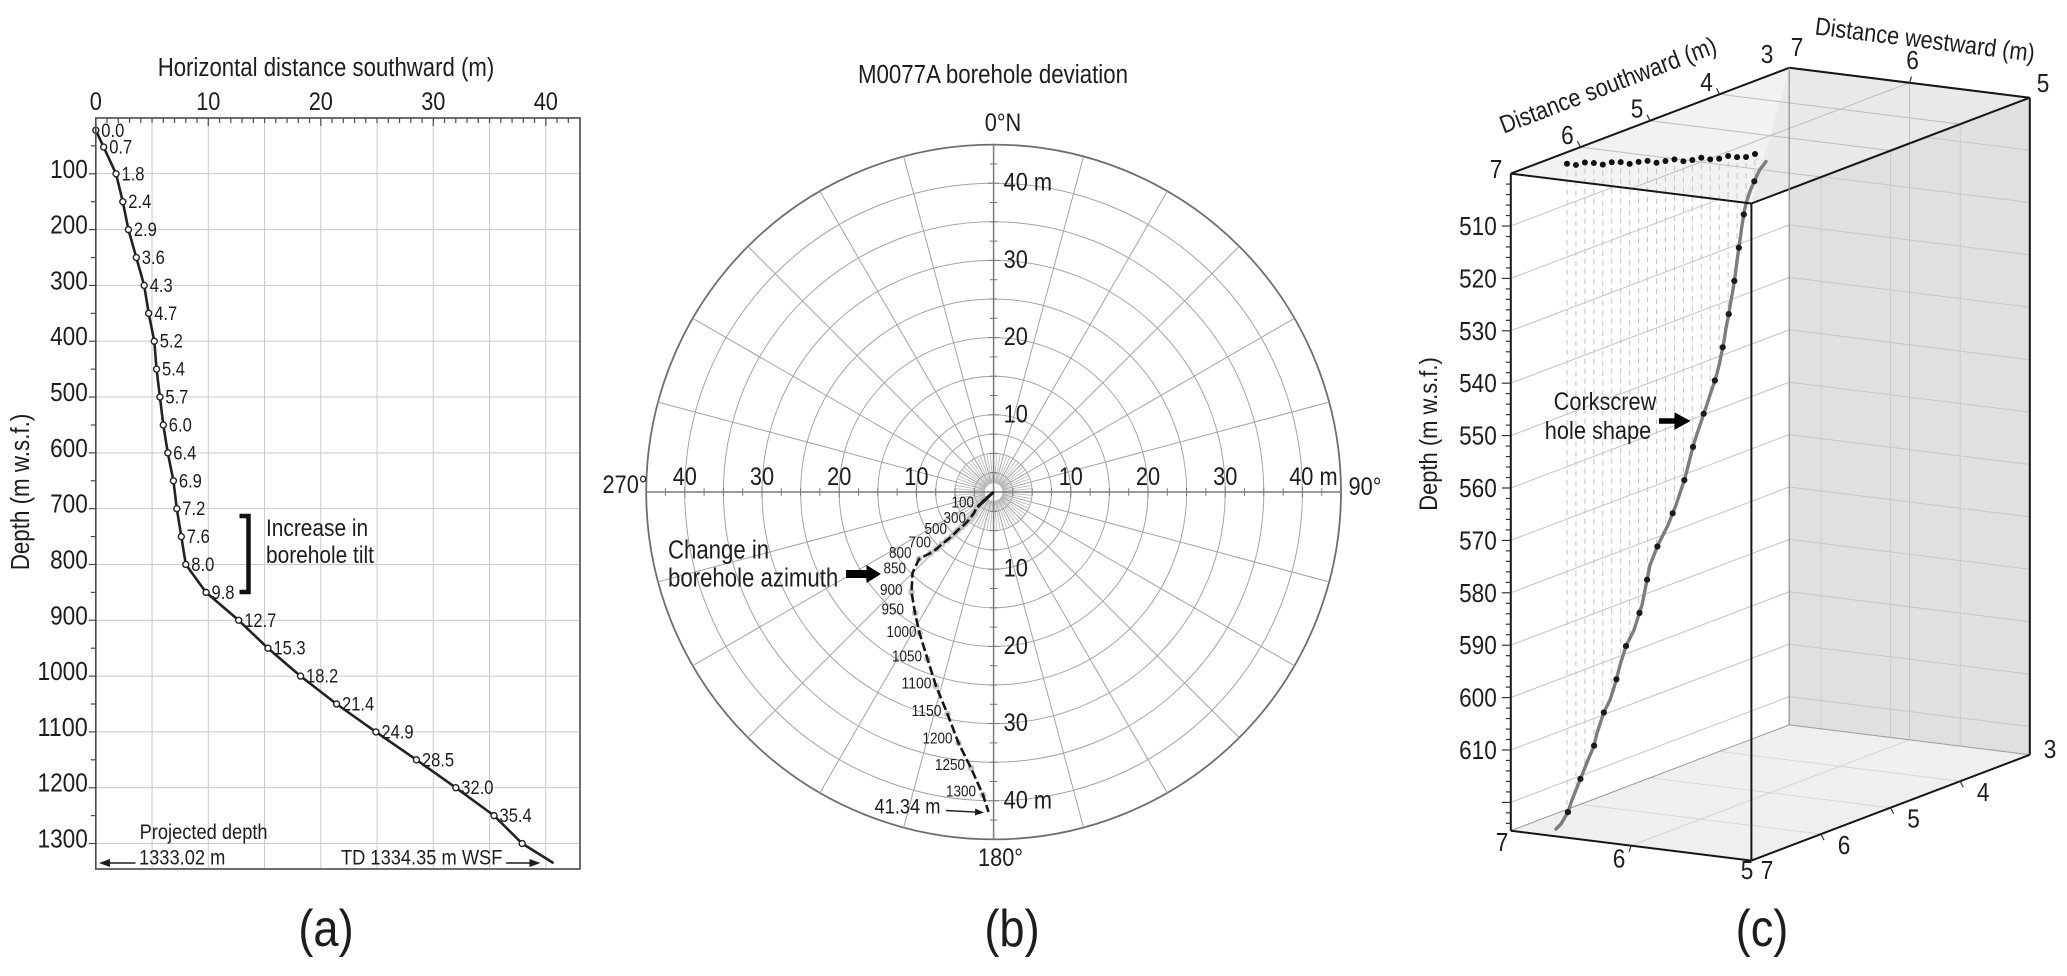 Image resolution: width=2067 pixels, height=976 pixels. Describe the element at coordinates (180, 426) in the screenshot. I see `svg-text: 6.0` at that location.